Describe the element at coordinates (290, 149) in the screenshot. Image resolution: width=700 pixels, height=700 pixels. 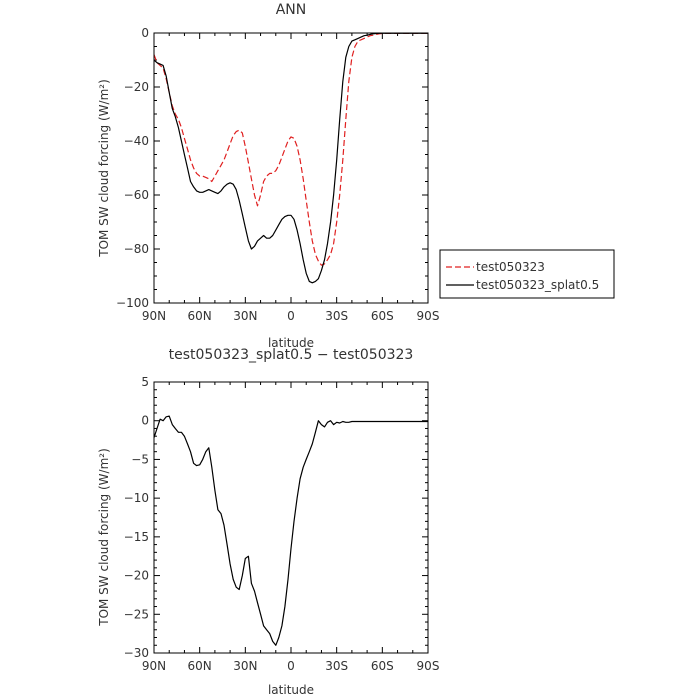
I see `annual-series-line-test050323` at that location.